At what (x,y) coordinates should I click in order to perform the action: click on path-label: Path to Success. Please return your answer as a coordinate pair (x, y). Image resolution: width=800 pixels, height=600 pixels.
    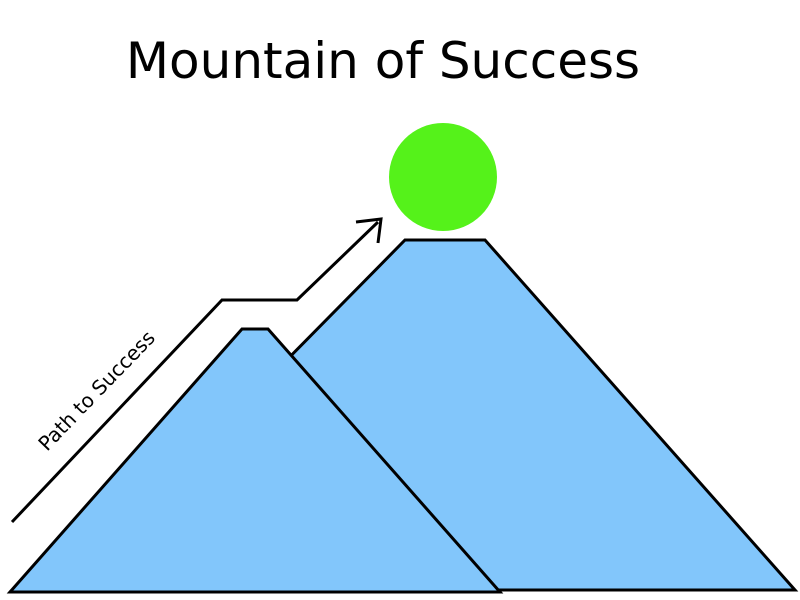
    Looking at the image, I should click on (96, 391).